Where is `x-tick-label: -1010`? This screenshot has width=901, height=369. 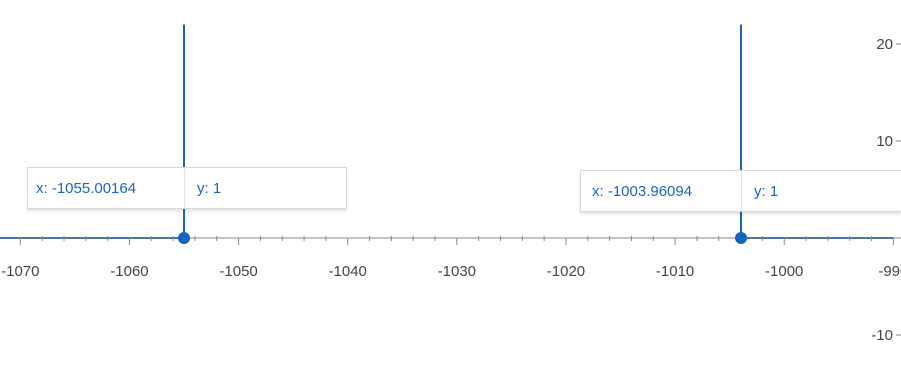
x-tick-label: -1010 is located at coordinates (675, 271).